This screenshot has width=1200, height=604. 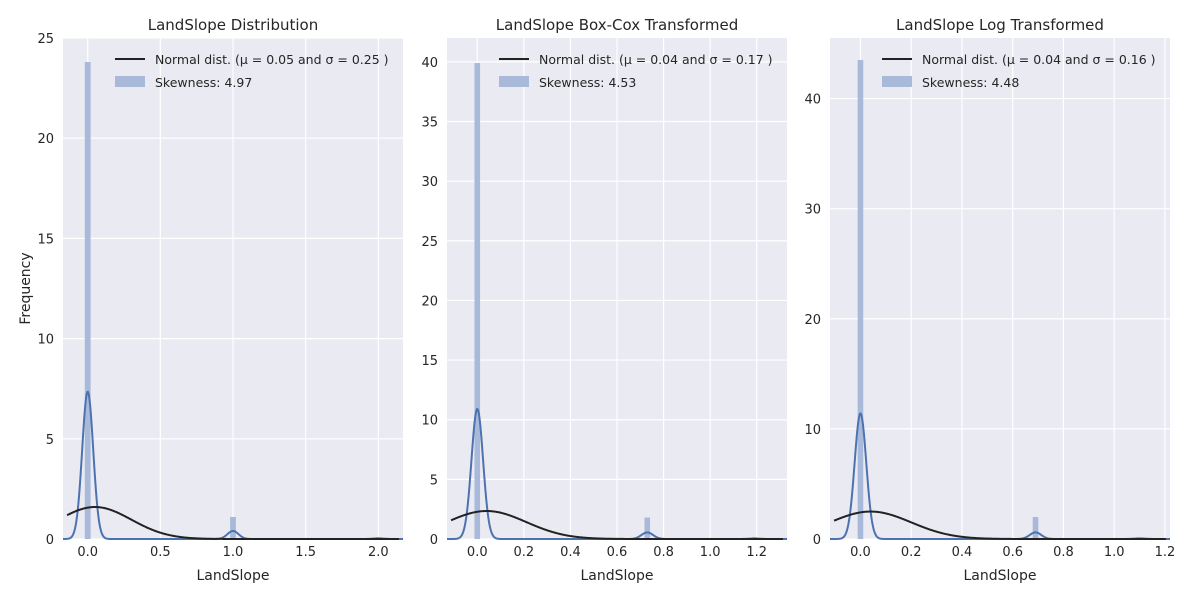 I want to click on legend-normal-label: Normal dist. (μ = 0.04 and σ = 0.16 ), so click(x=1039, y=59).